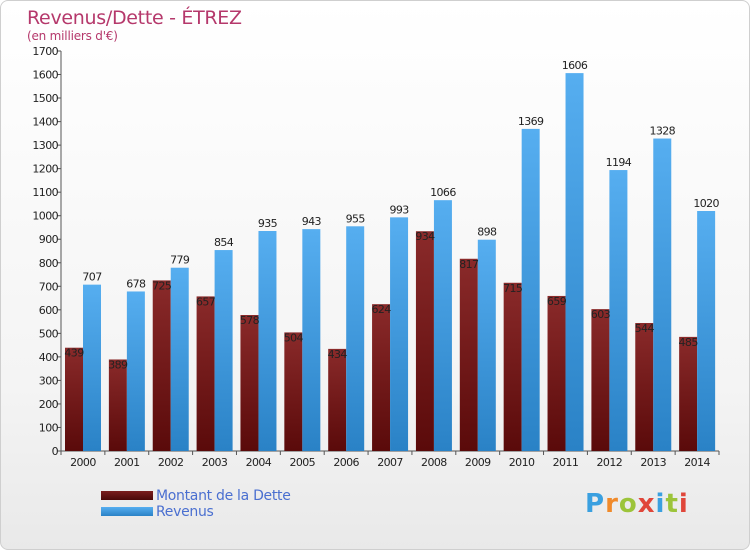 This screenshot has height=550, width=750. I want to click on y-tick-label: 700, so click(49, 286).